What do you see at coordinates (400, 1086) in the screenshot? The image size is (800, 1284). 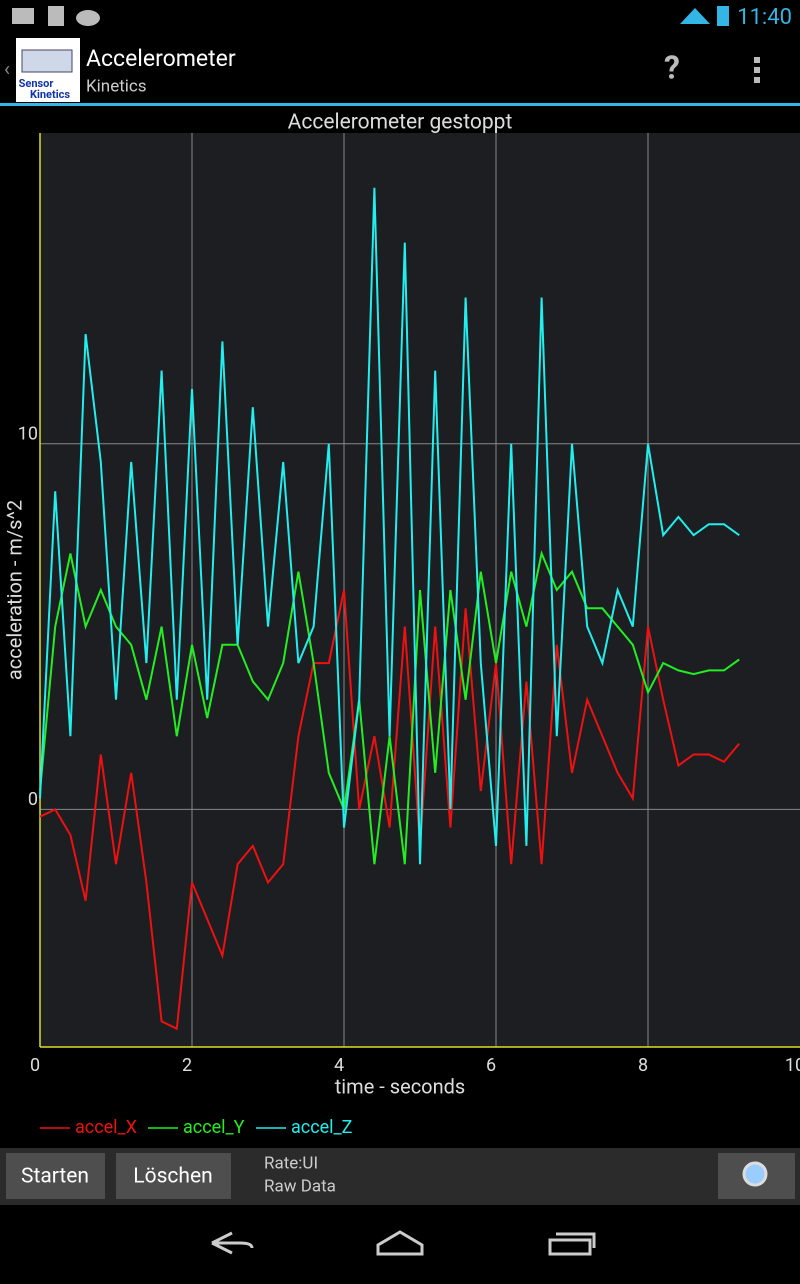 I see `x-axis-label: time - seconds` at bounding box center [400, 1086].